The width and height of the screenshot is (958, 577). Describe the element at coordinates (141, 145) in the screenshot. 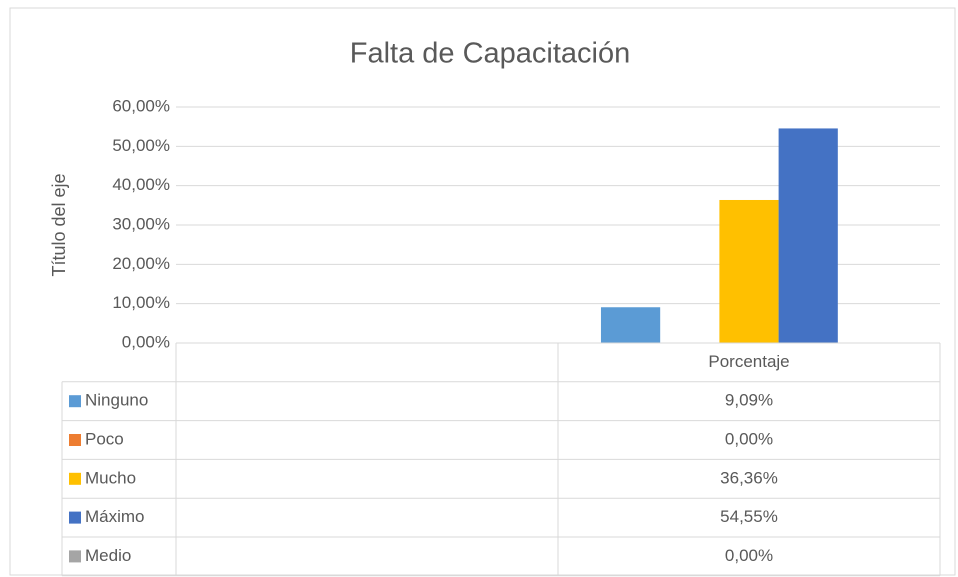

I see `y-tick-label: 50,00%` at that location.